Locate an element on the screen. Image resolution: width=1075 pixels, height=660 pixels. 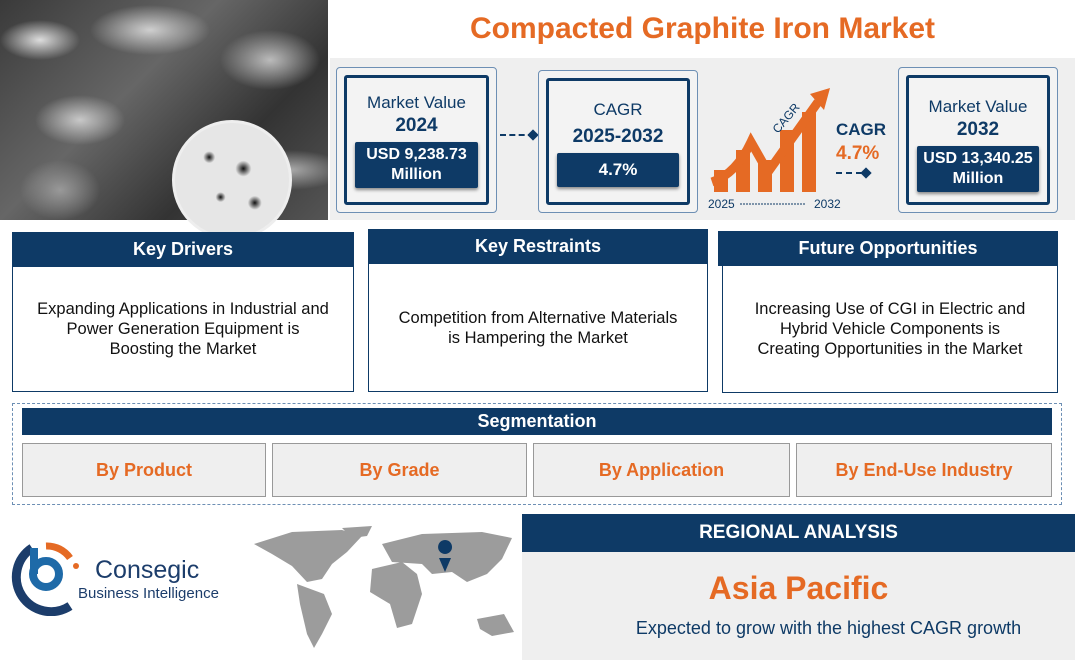
magnified-microstructure-image is located at coordinates (232, 180).